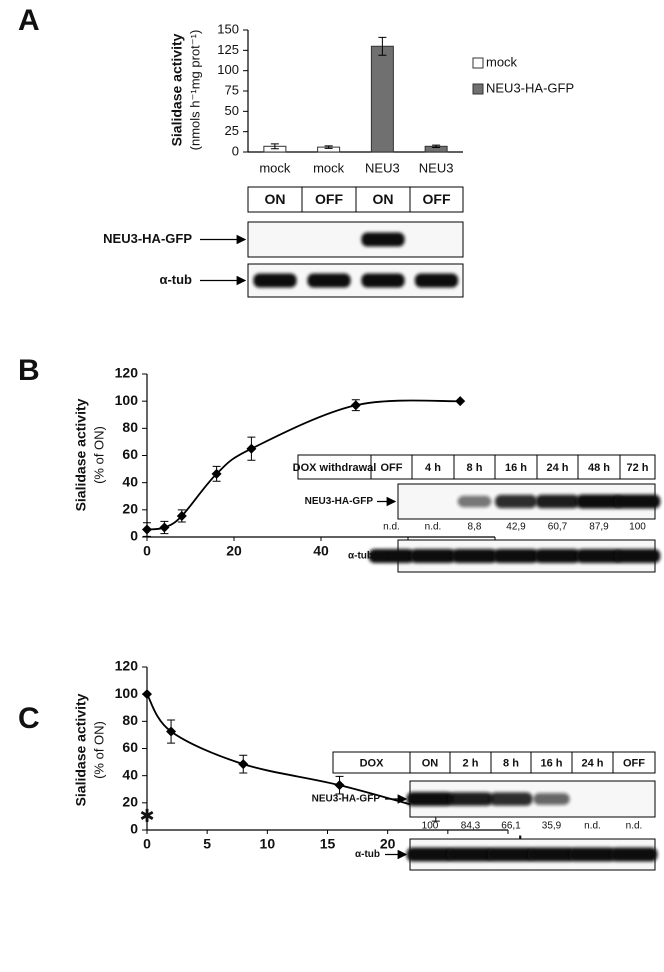 Image resolution: width=664 pixels, height=972 pixels. What do you see at coordinates (599, 468) in the screenshot?
I see `blot-header-cell: 48 h` at bounding box center [599, 468].